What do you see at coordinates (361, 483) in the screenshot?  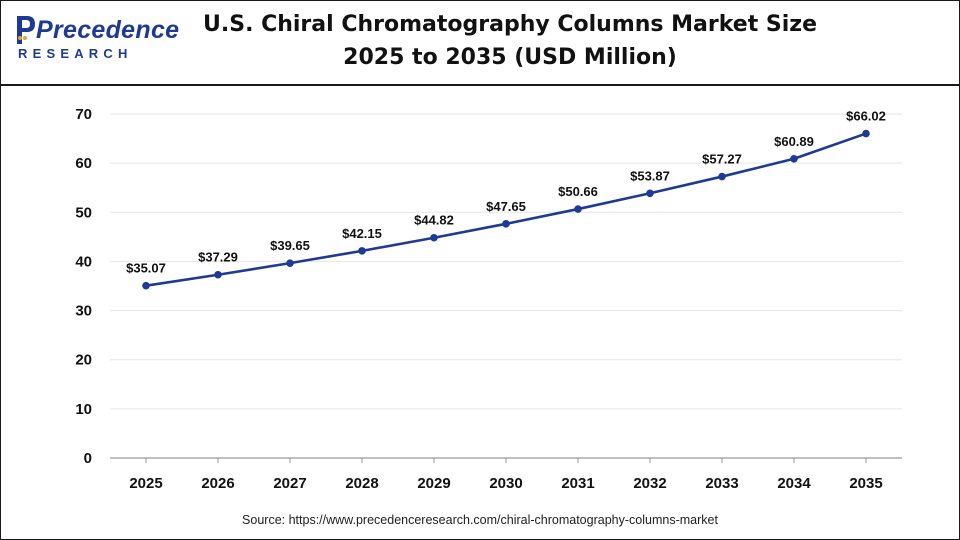 I see `x-tick-label: 2028` at bounding box center [361, 483].